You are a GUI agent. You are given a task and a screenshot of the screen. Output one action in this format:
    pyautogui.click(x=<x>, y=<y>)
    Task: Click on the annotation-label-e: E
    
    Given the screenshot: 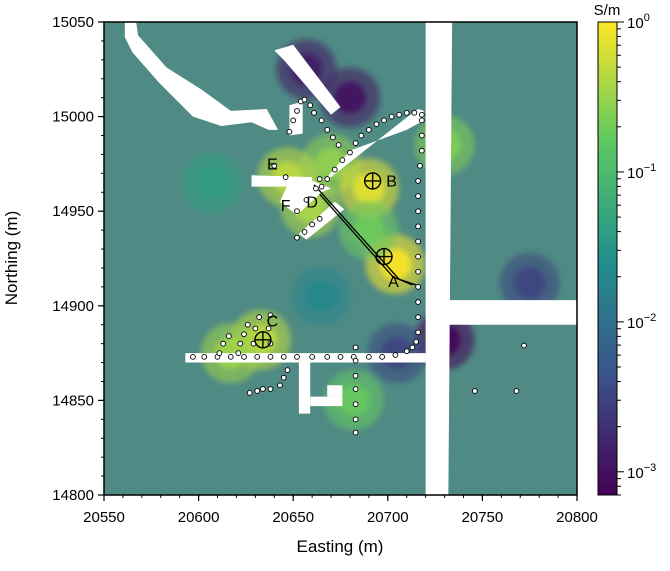 What is the action you would take?
    pyautogui.click(x=272, y=165)
    